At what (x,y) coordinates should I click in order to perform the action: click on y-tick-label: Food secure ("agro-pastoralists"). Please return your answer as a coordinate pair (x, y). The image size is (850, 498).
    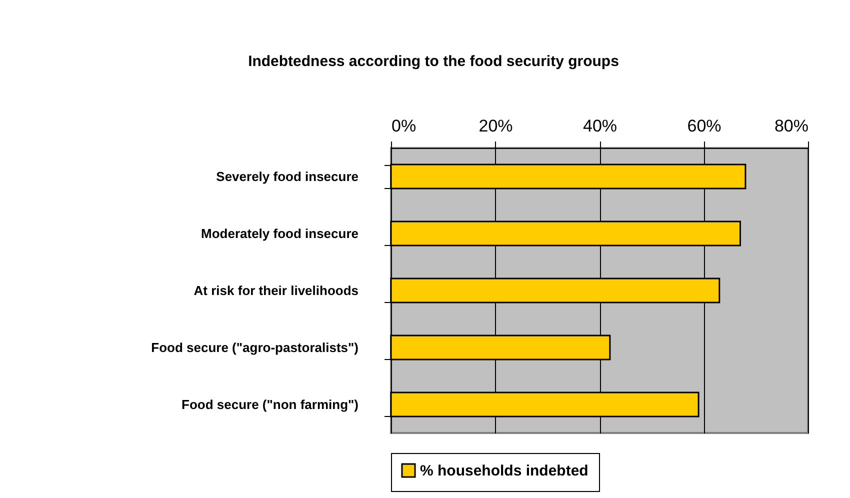
    Looking at the image, I should click on (254, 347).